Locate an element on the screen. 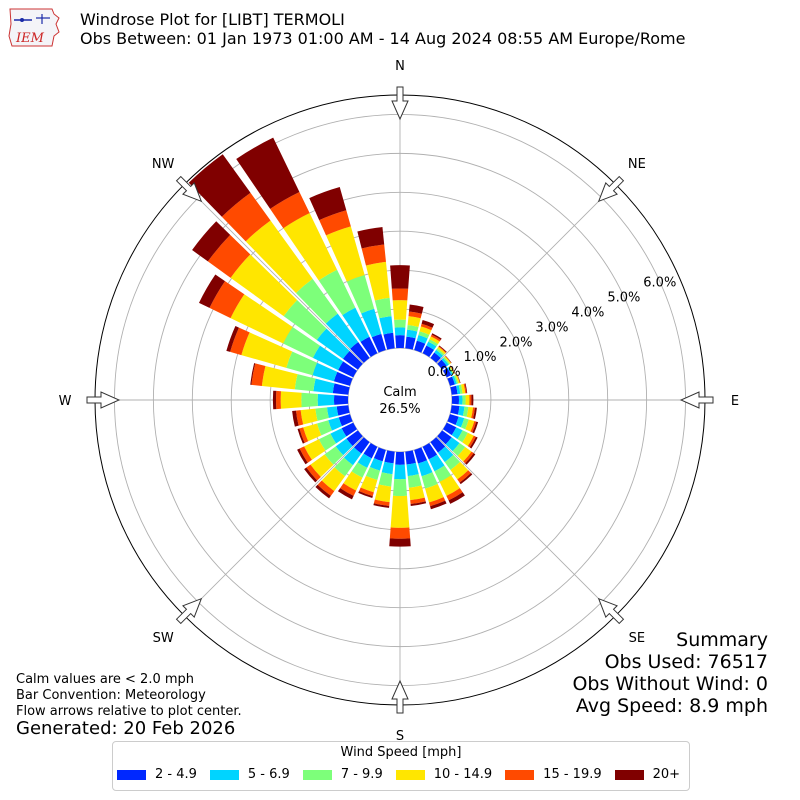 The image size is (800, 800). compass-label: SW is located at coordinates (163, 638).